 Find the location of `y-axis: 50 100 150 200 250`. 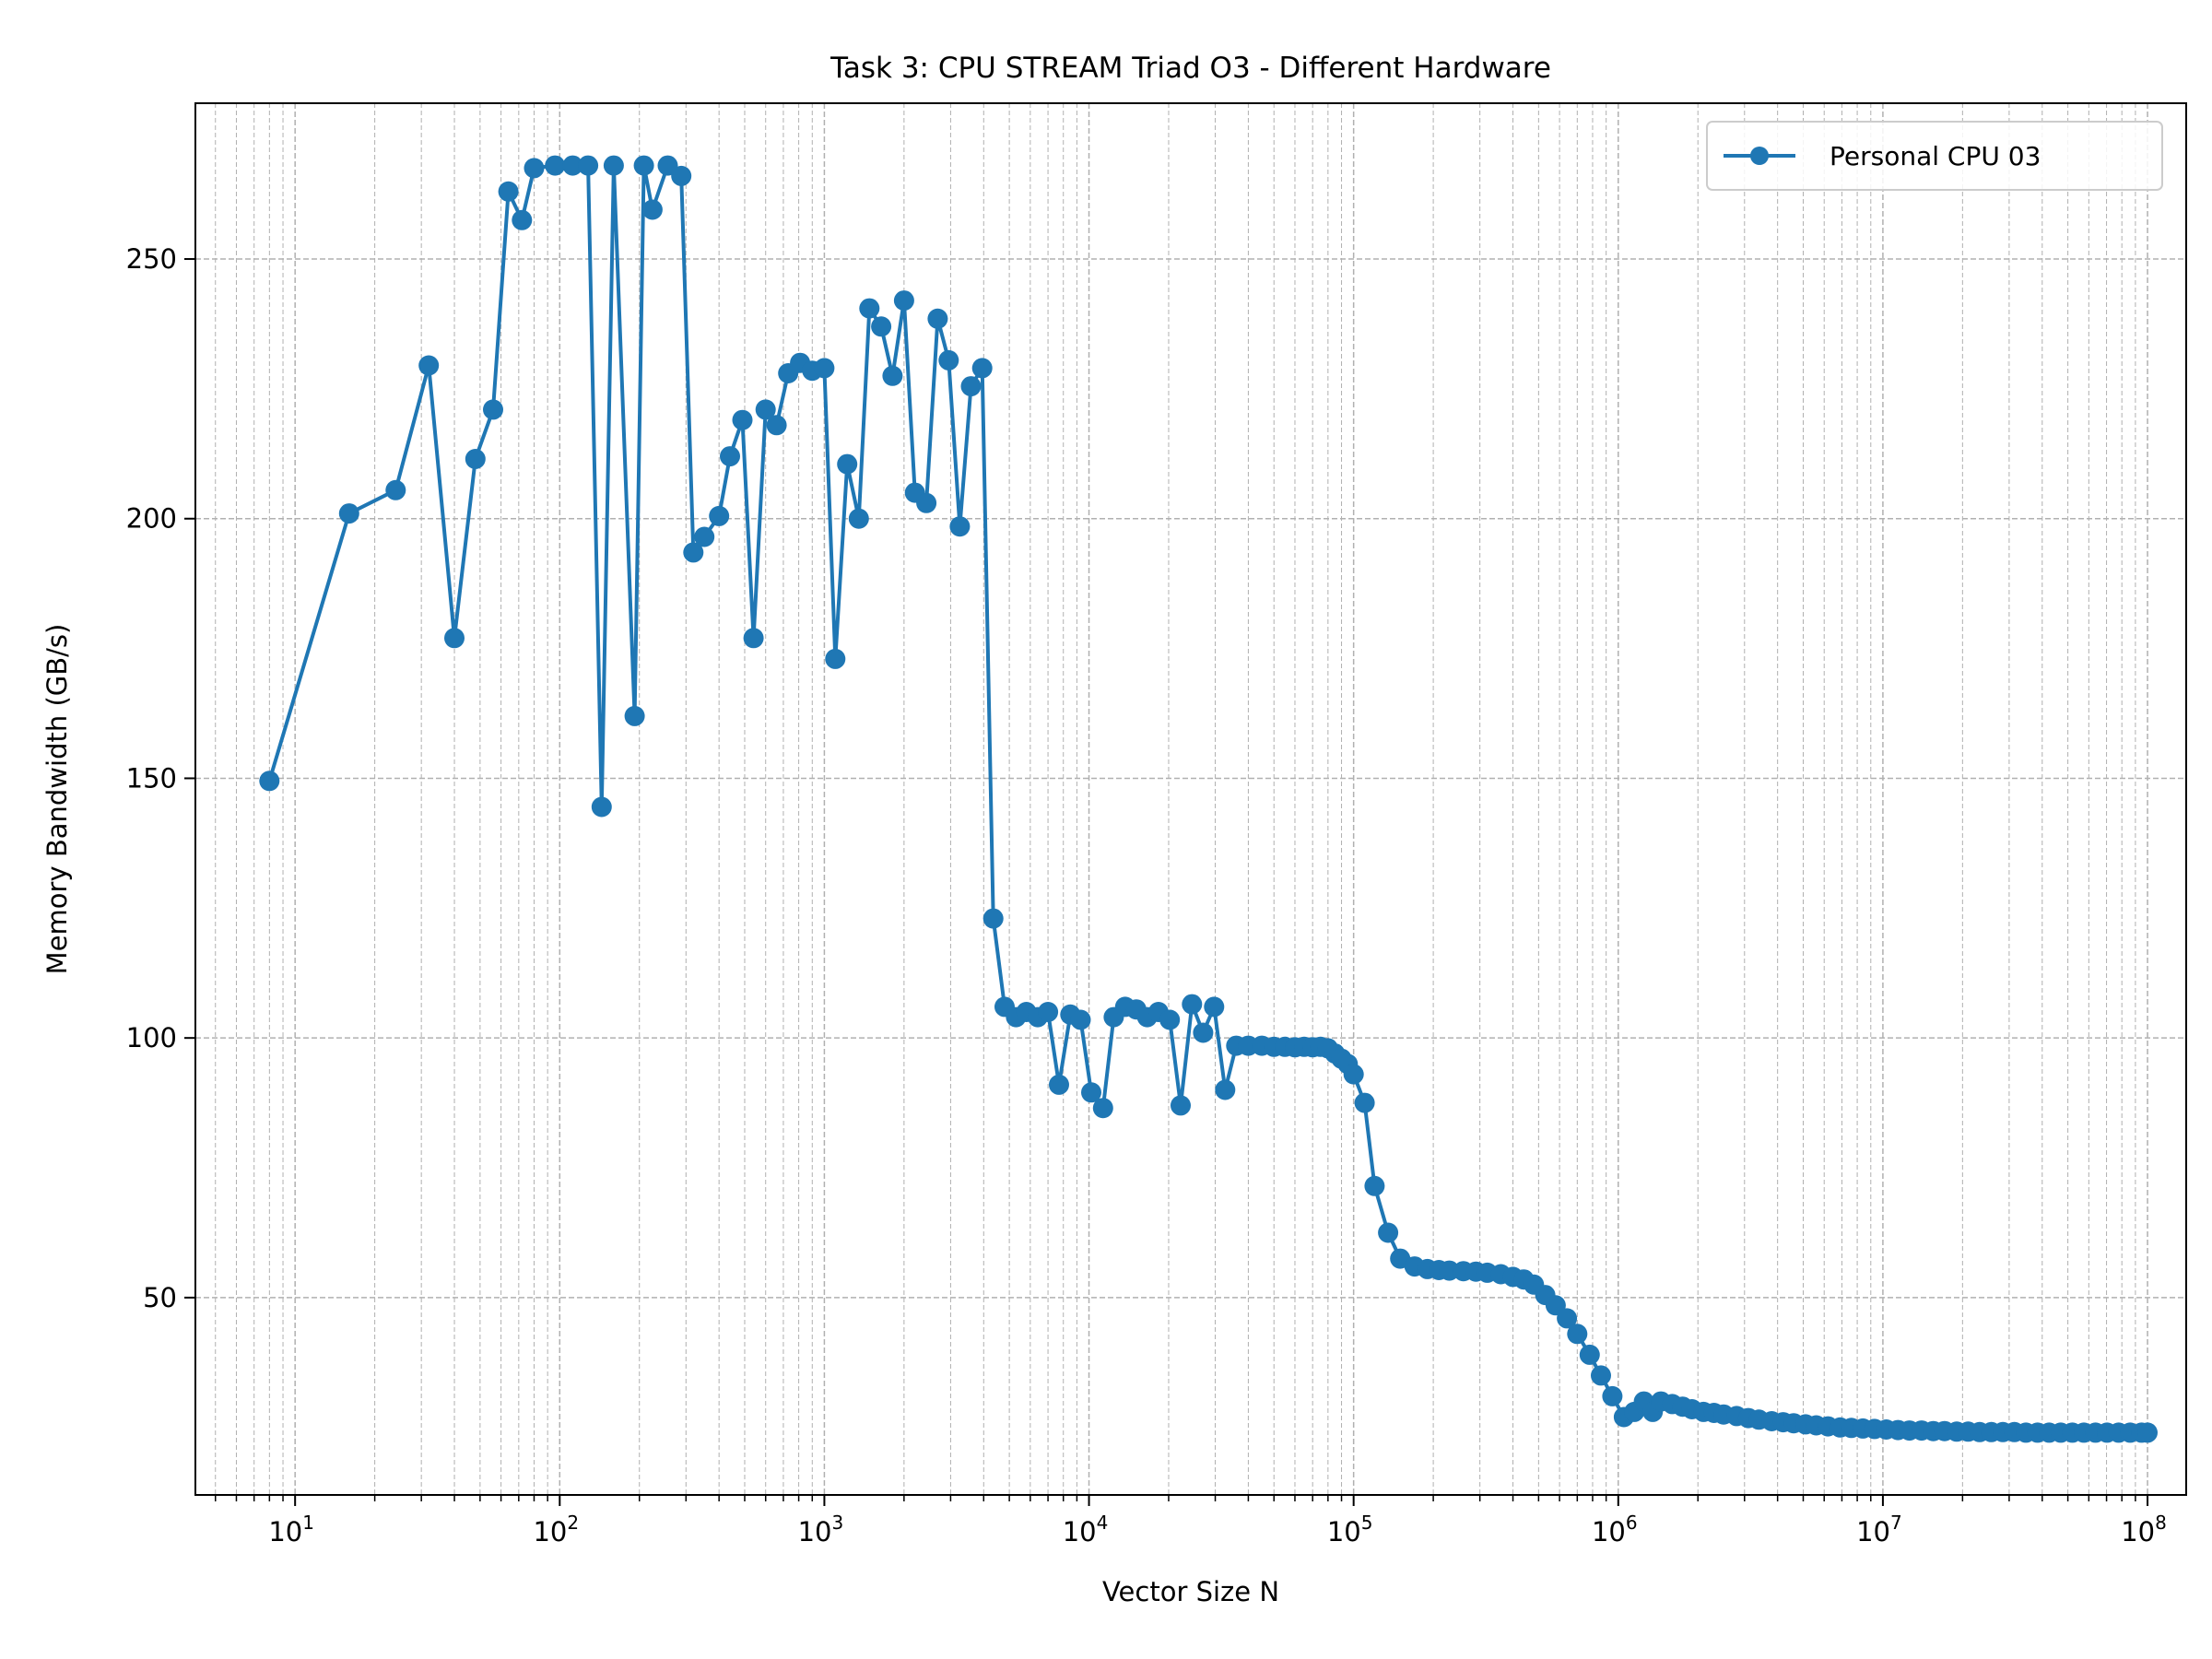

y-axis: 50 100 150 200 250 is located at coordinates (160, 778).